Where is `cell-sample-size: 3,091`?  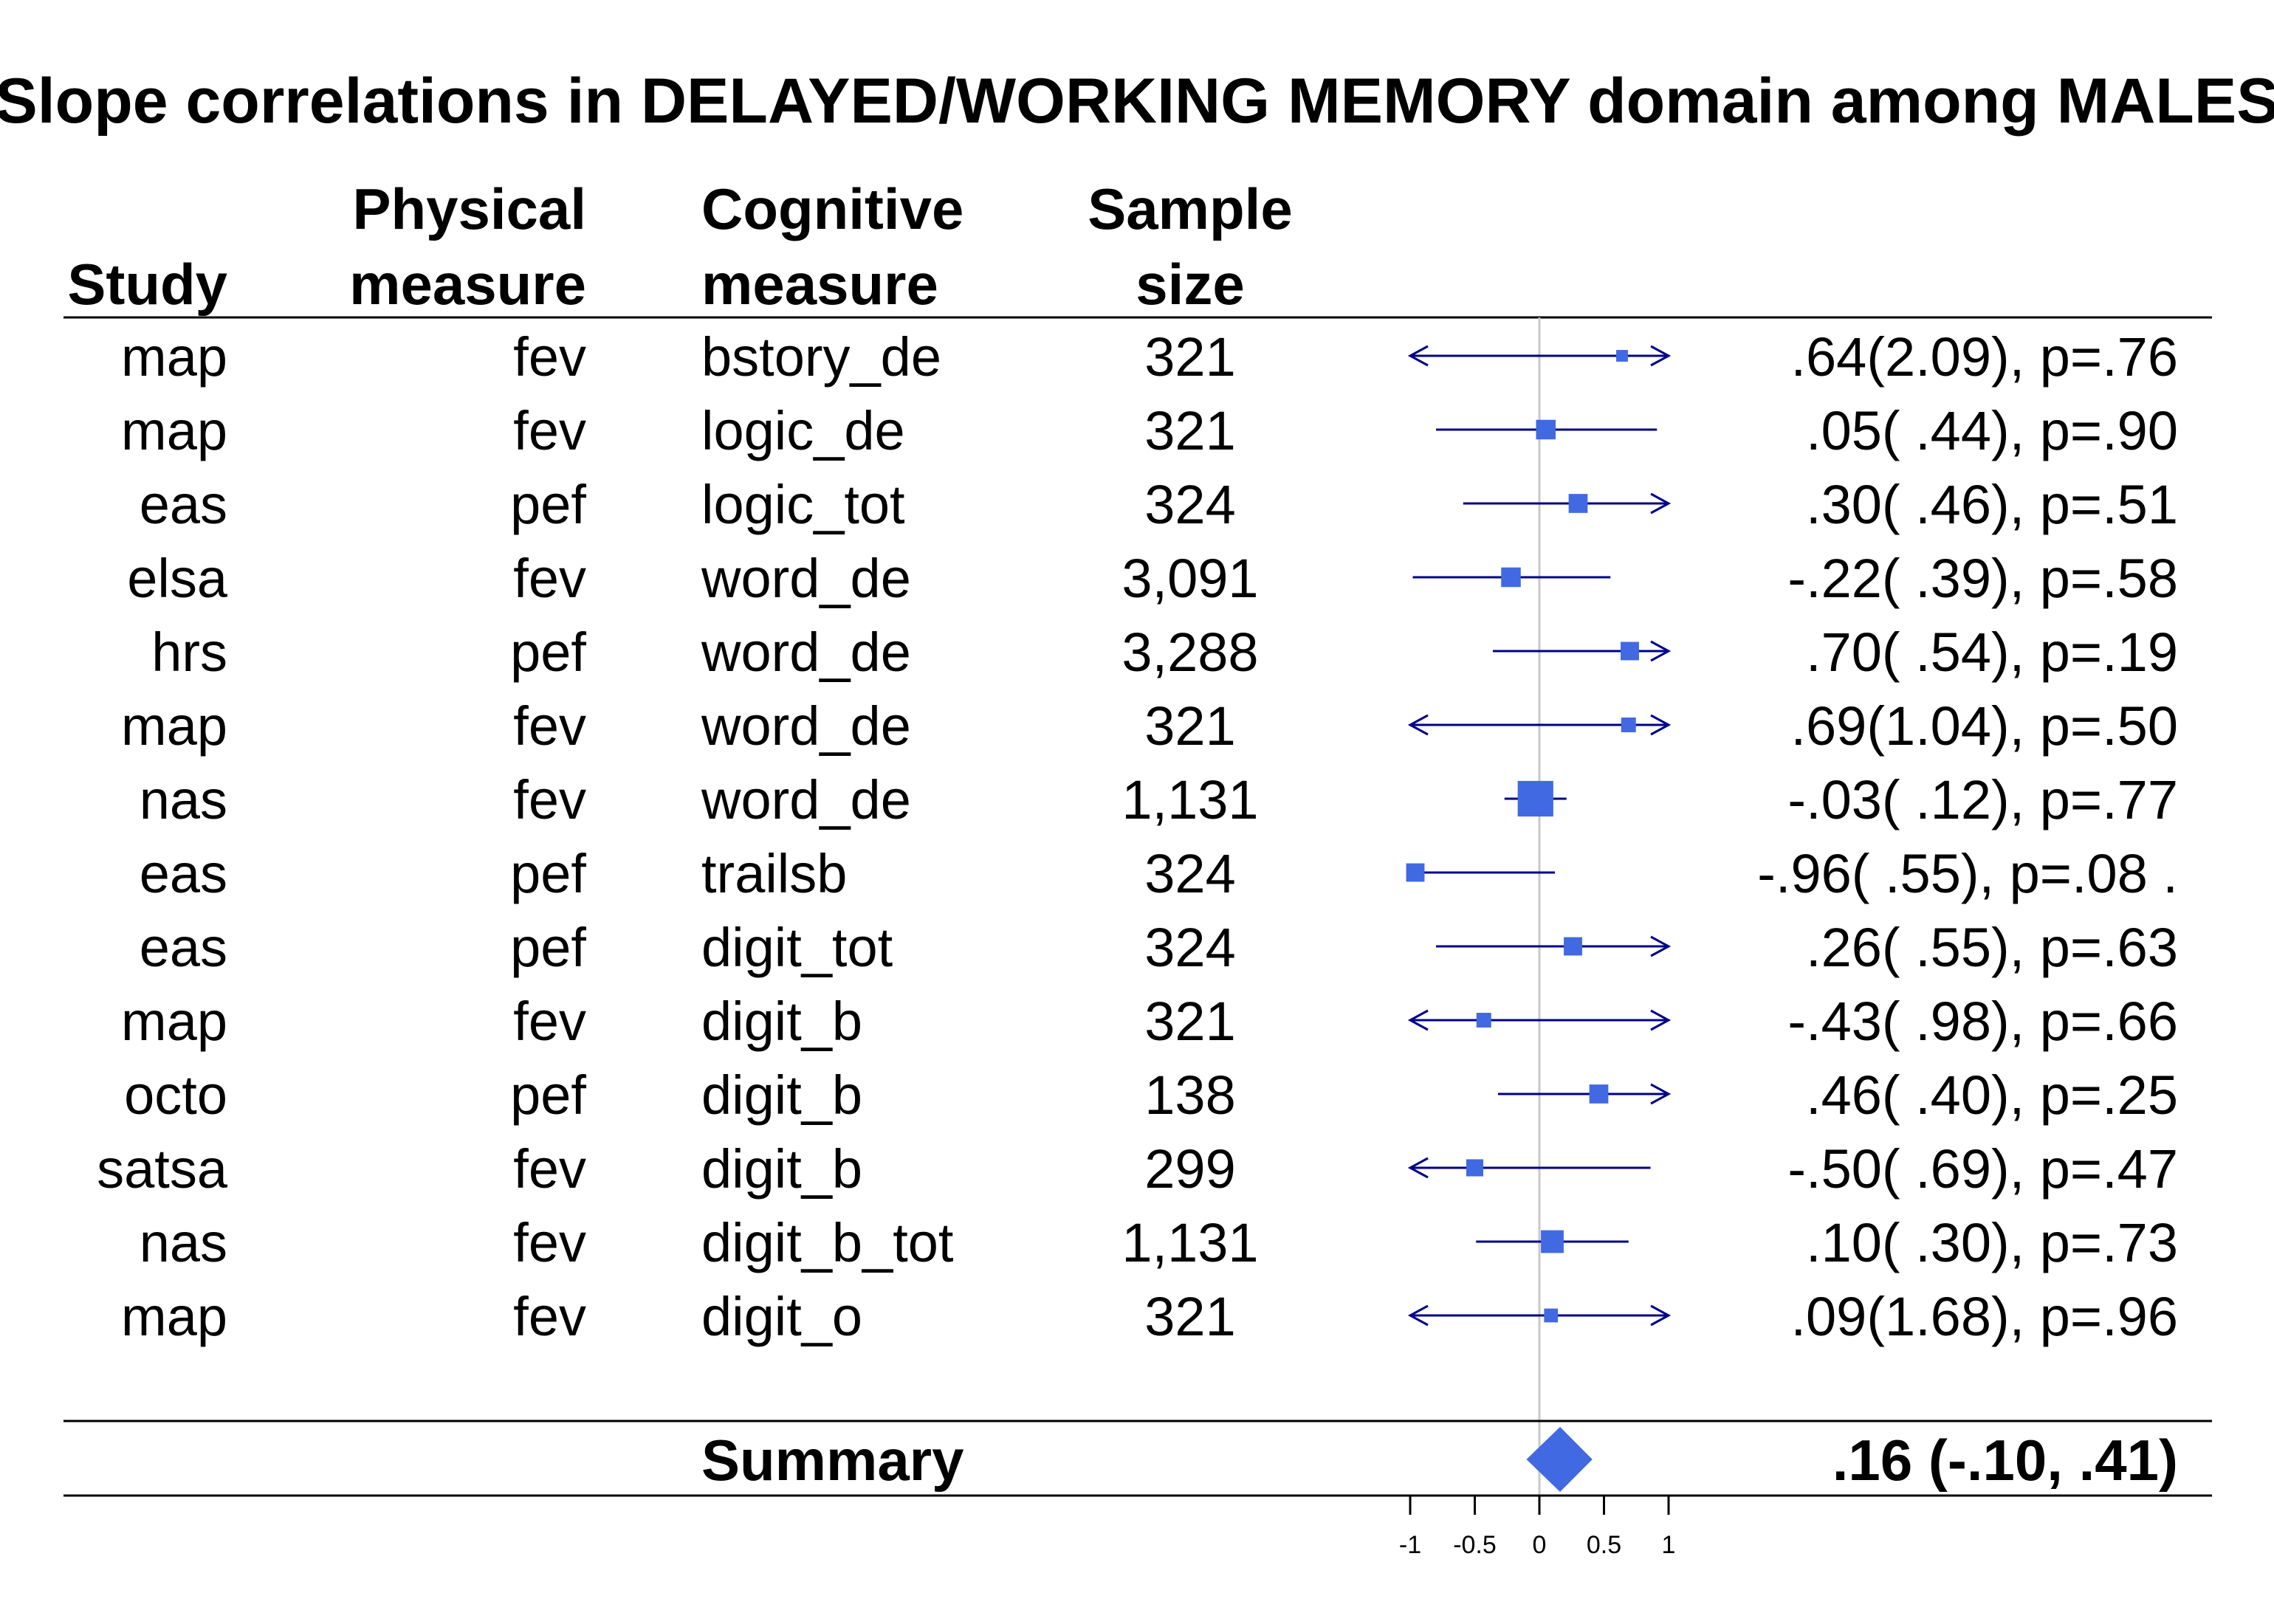 cell-sample-size: 3,091 is located at coordinates (1189, 578).